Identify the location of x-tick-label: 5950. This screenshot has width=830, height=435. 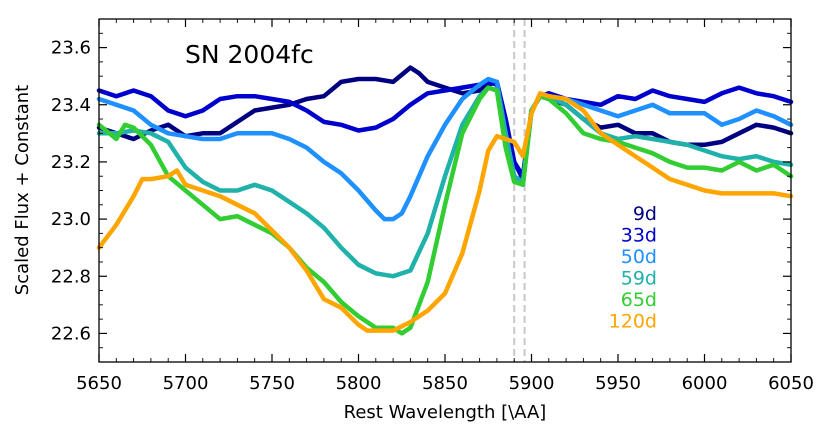
(618, 383).